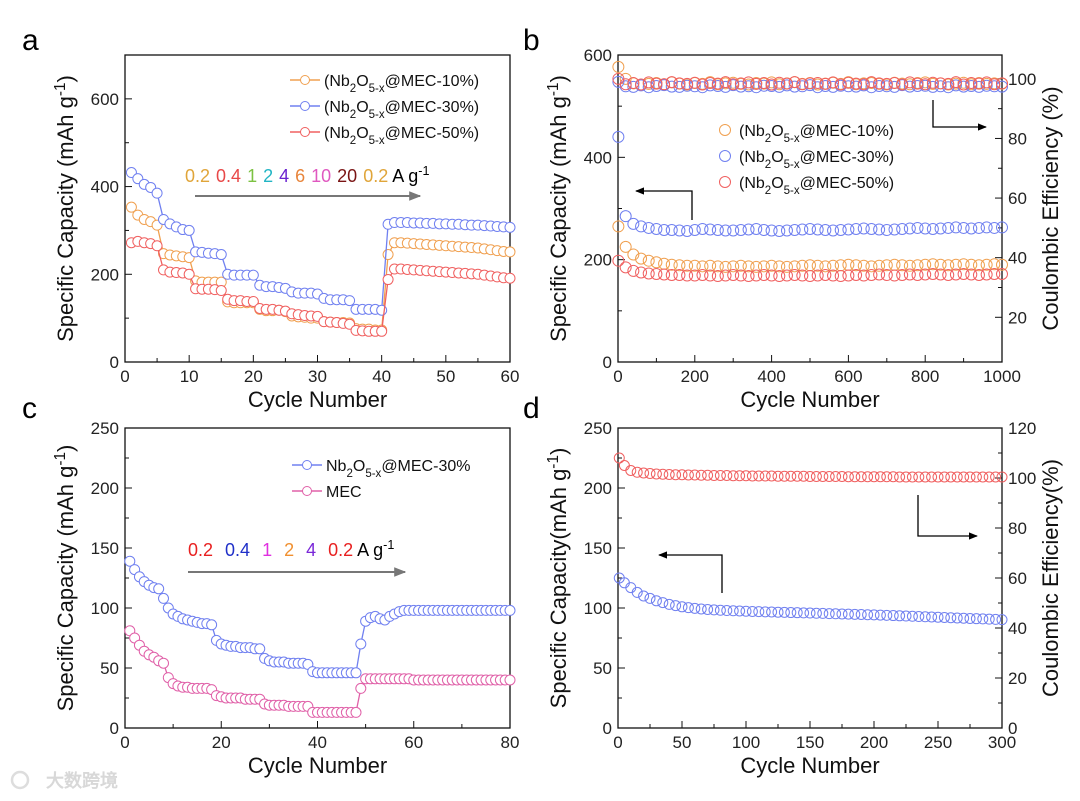  Describe the element at coordinates (531, 40) in the screenshot. I see `panel-letter-b: b` at that location.